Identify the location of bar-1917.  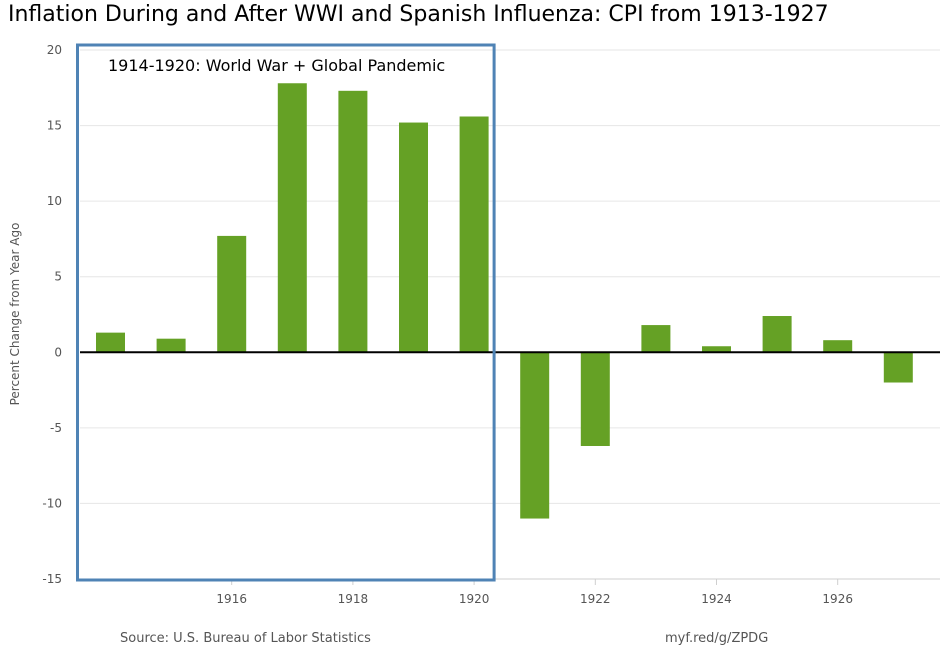
(292, 218).